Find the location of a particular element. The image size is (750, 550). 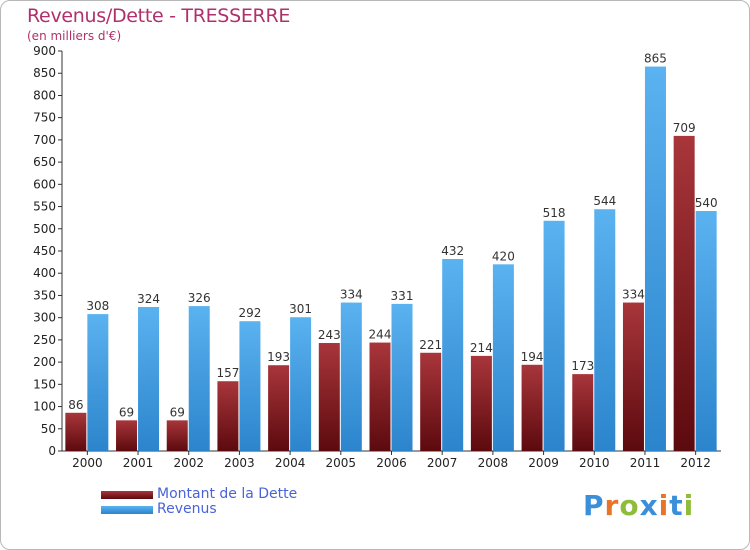

y-tick-label: 150 is located at coordinates (44, 384).